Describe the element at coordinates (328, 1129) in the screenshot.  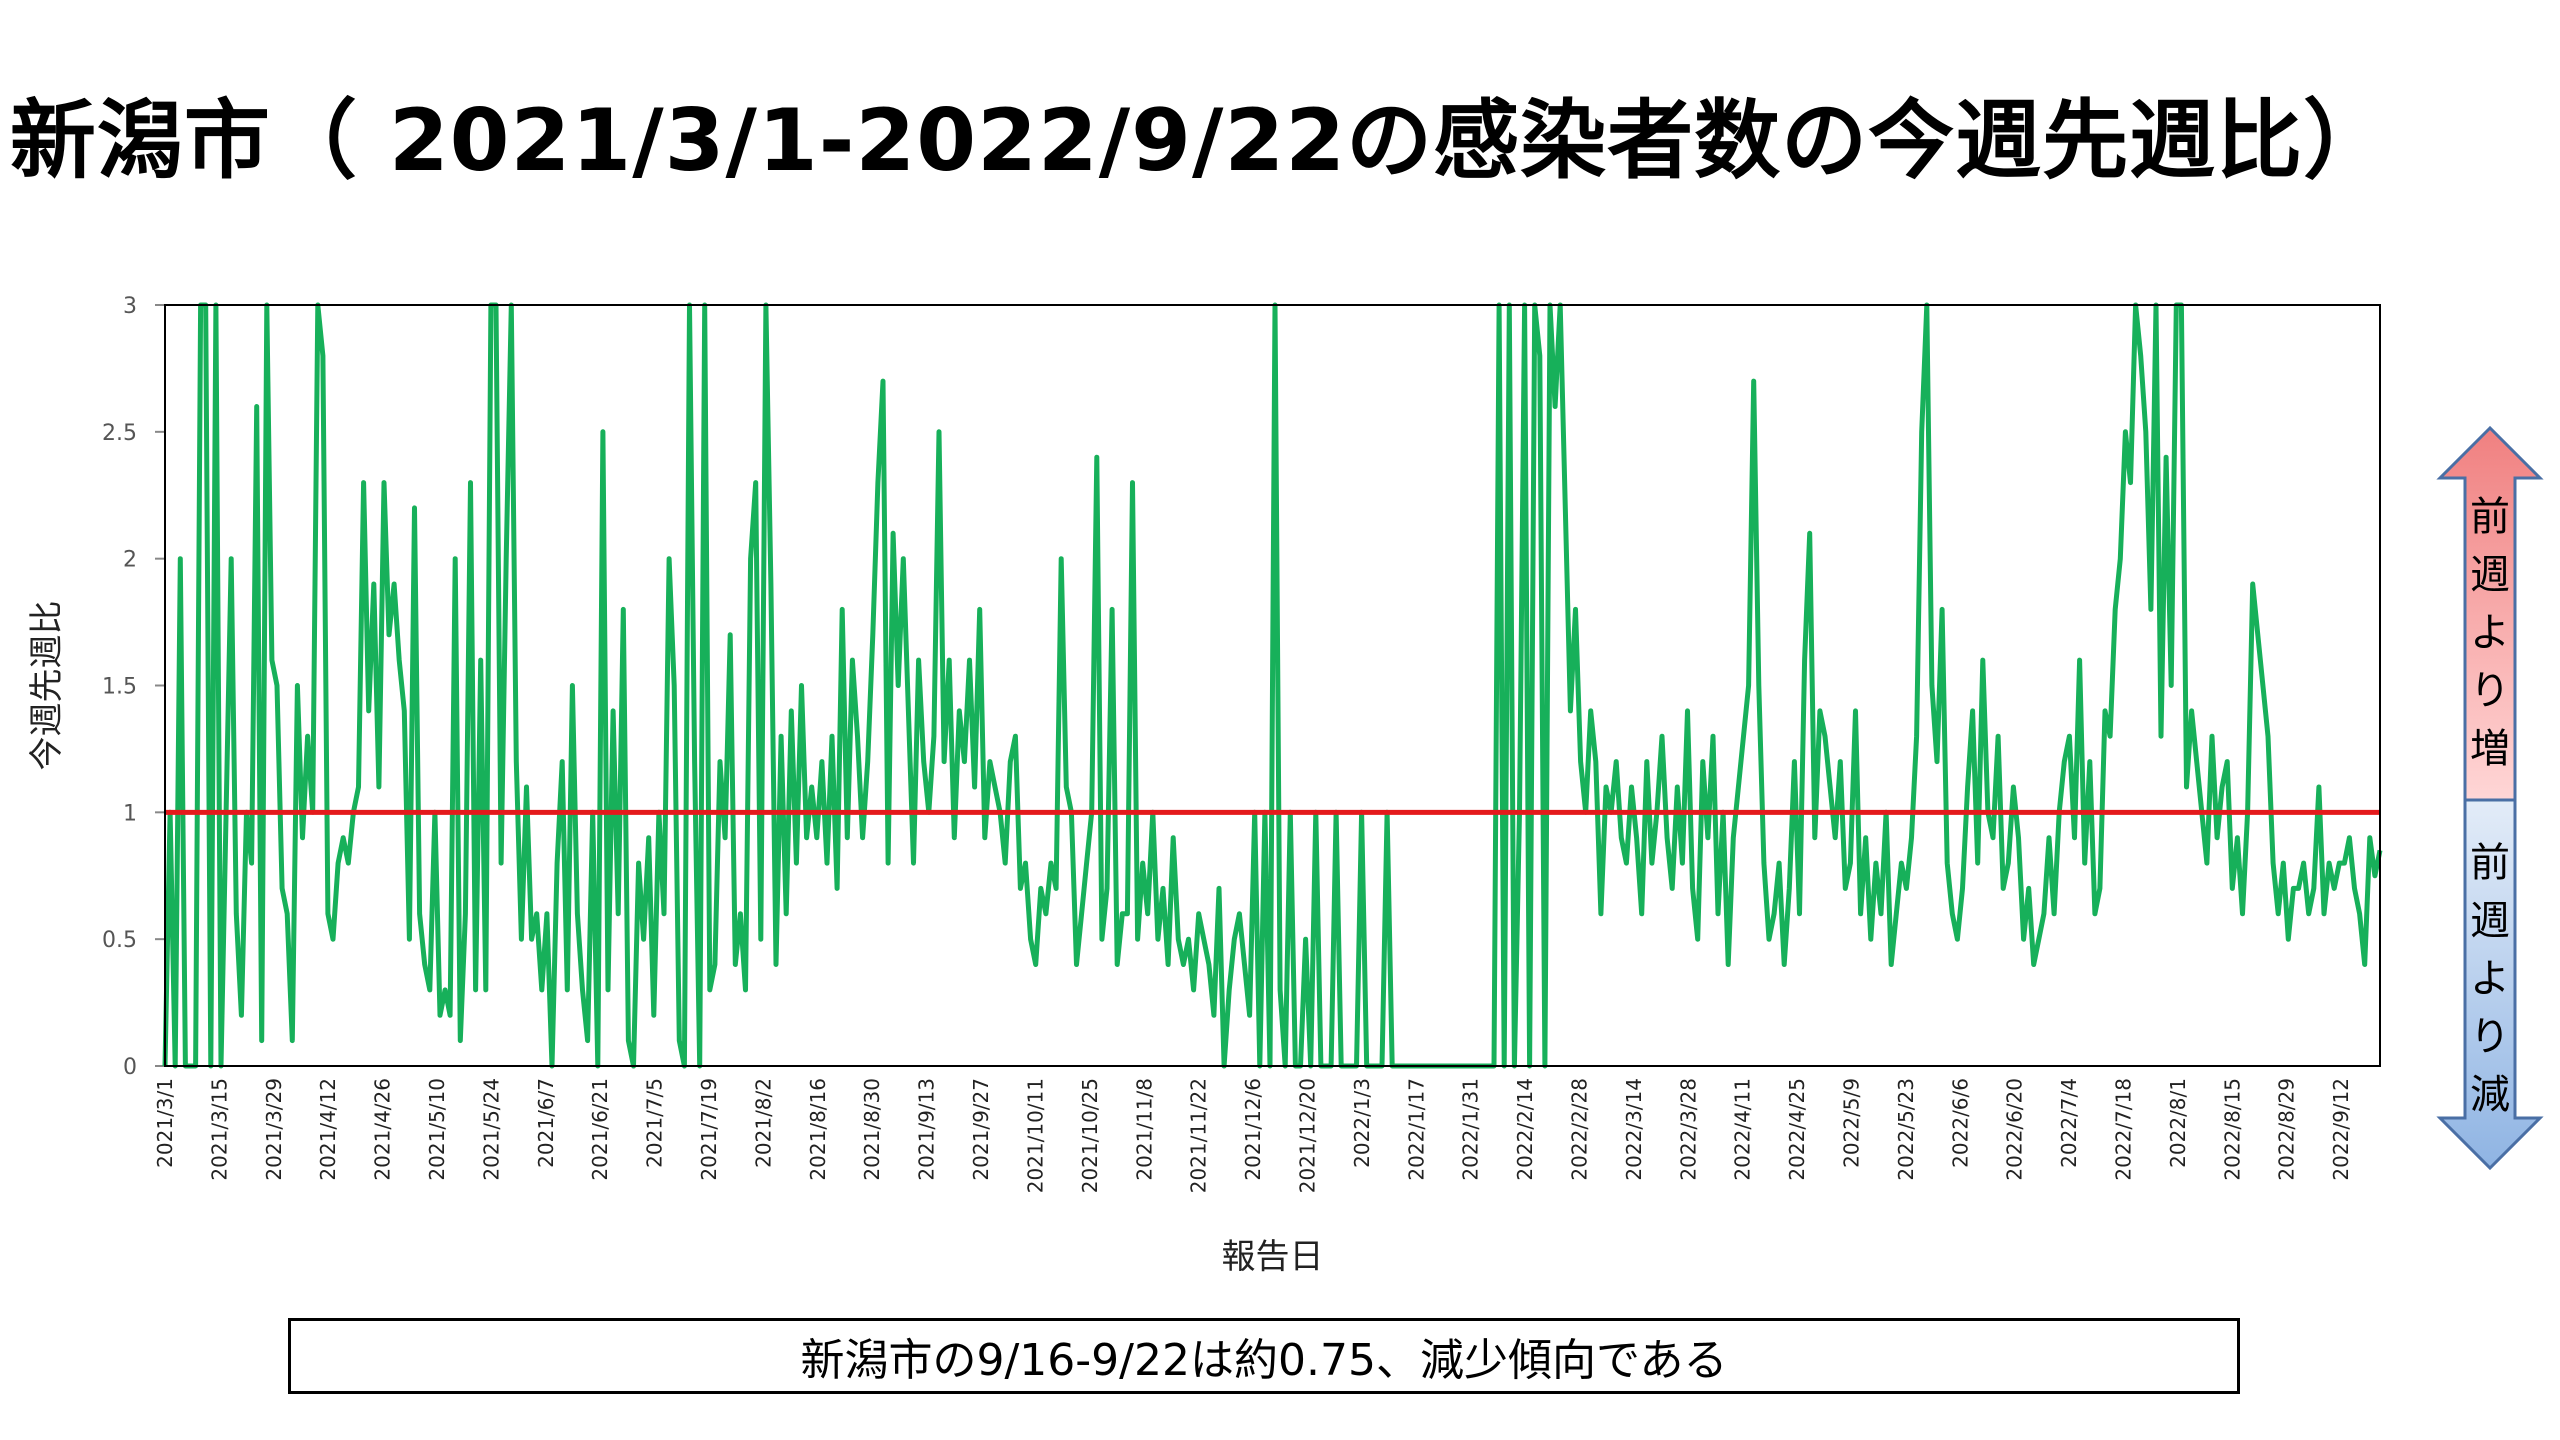
I see `x-tick-label: 2021/4/12` at that location.